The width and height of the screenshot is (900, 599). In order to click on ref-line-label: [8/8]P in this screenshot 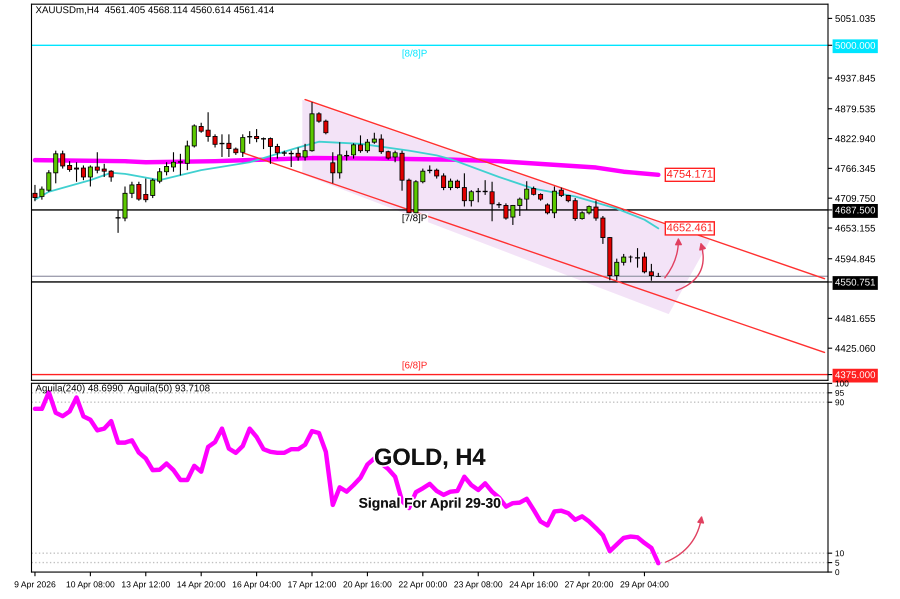, I will do `click(414, 54)`.